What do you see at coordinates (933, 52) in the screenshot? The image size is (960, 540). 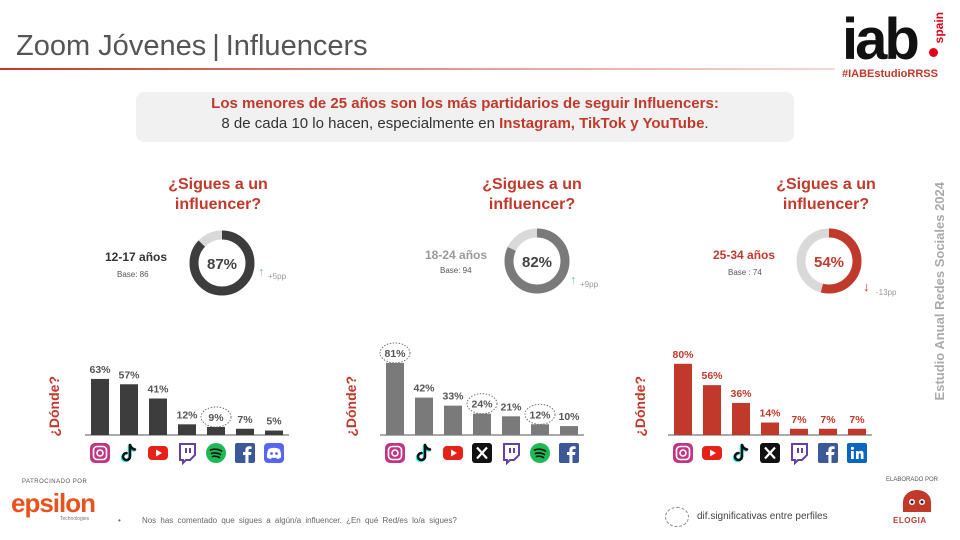 I see `iab-logo-dot` at bounding box center [933, 52].